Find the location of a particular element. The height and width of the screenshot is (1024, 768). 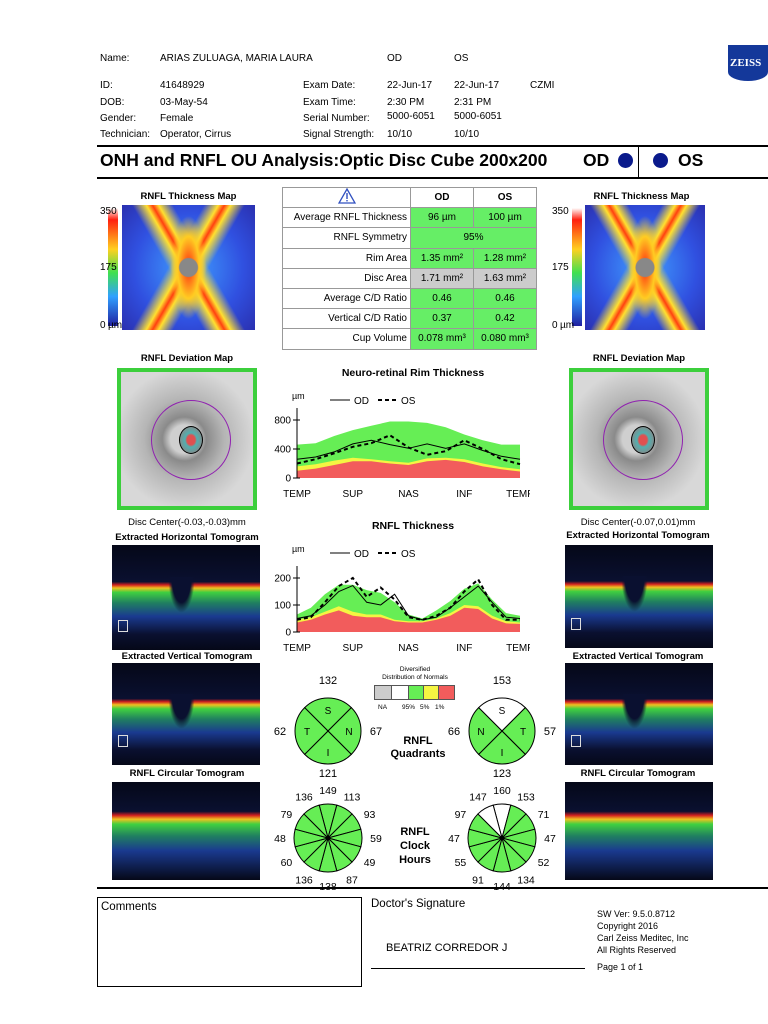

gender-label: Gender: is located at coordinates (118, 118).